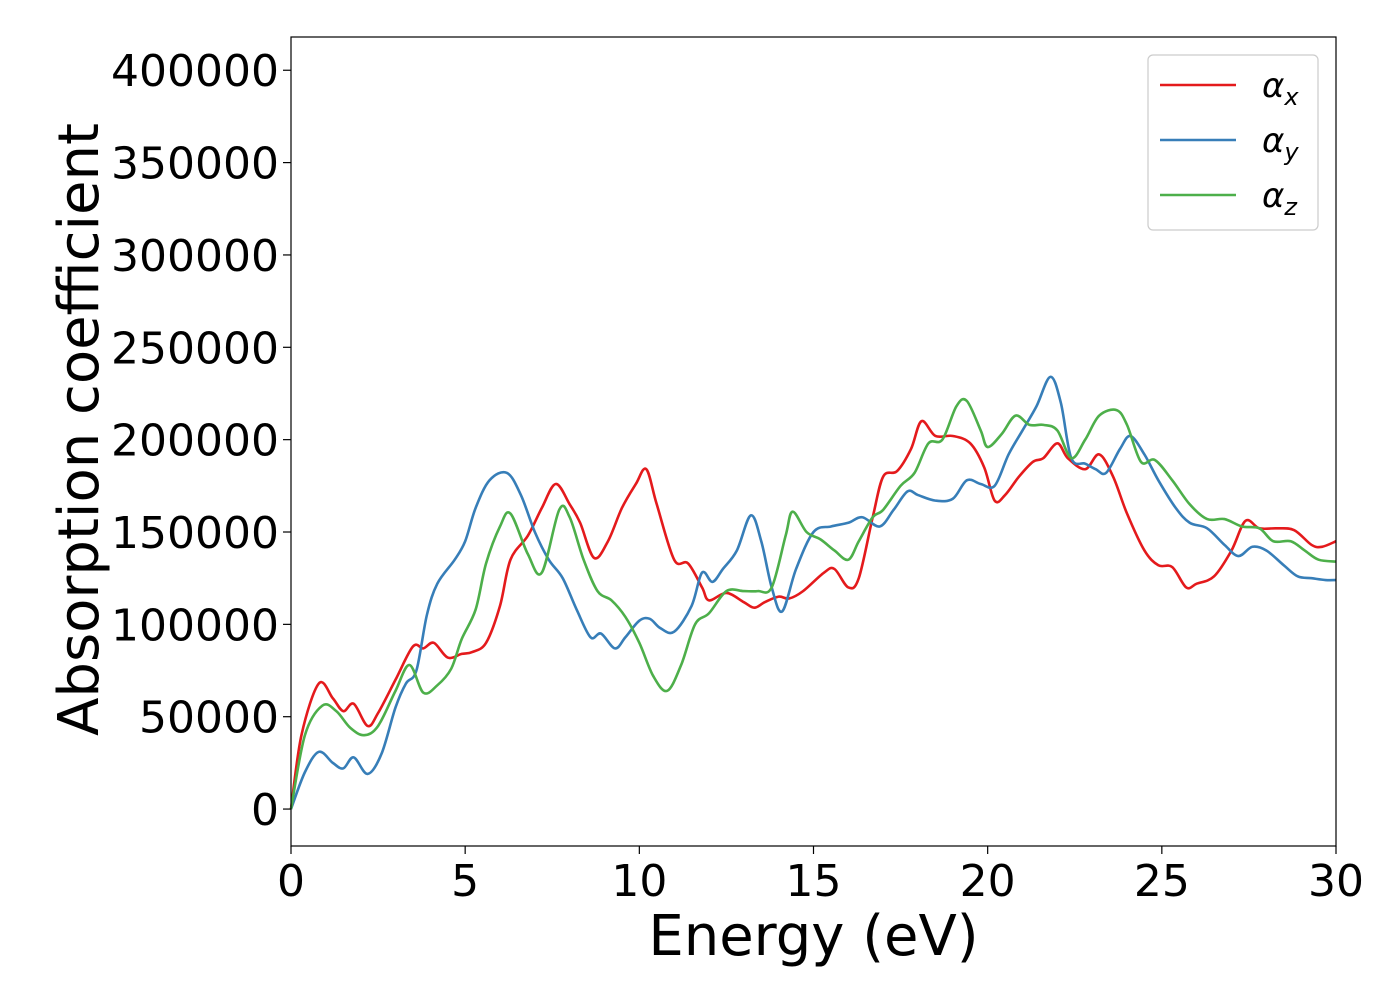  Describe the element at coordinates (195, 533) in the screenshot. I see `y-tick-label: 150000` at that location.